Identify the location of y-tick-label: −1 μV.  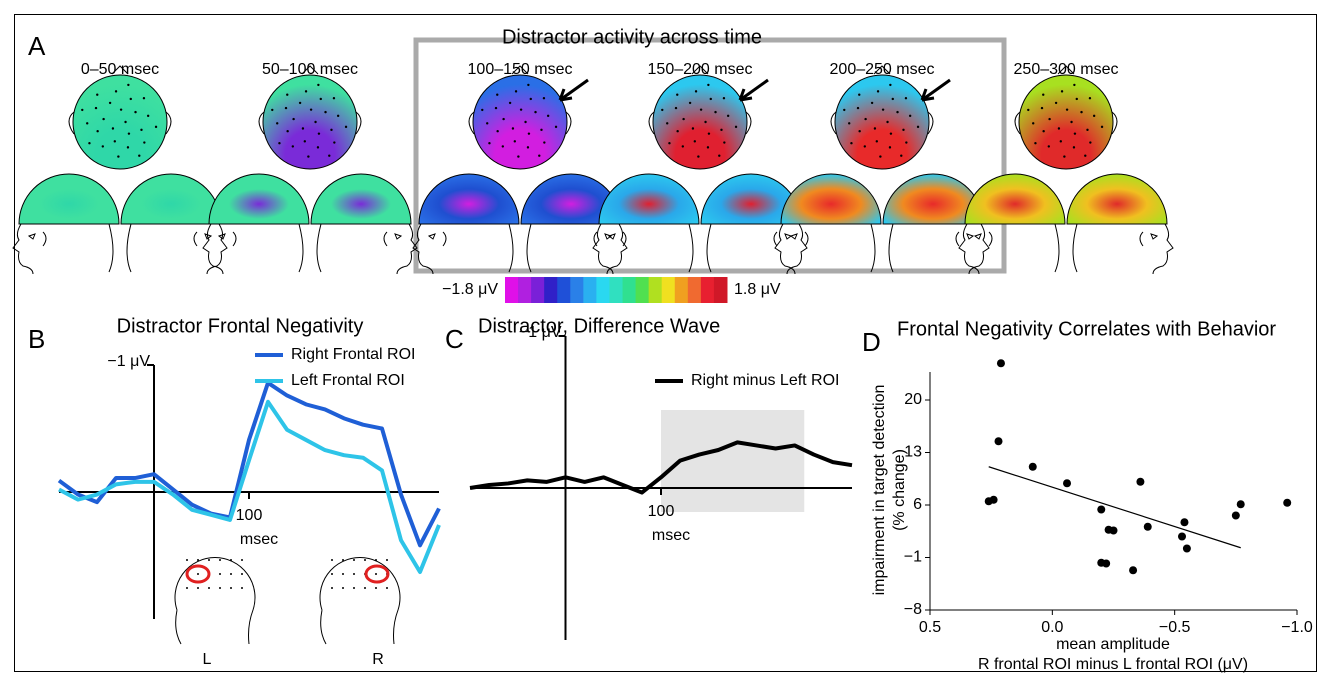
(128, 361).